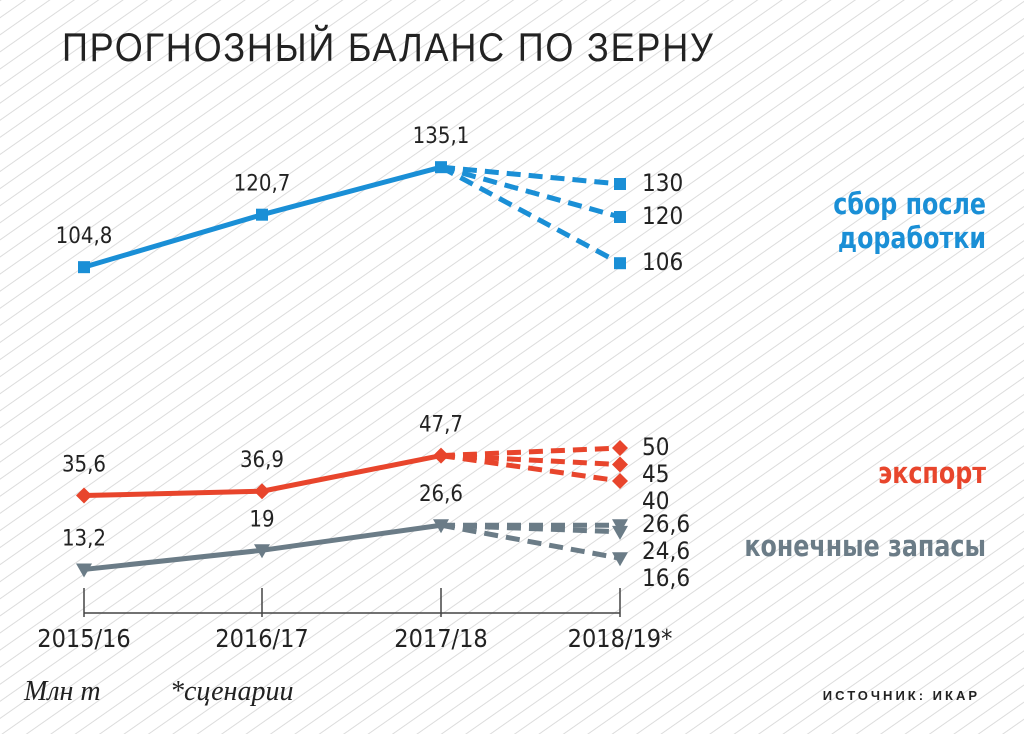 Image resolution: width=1024 pixels, height=734 pixels. What do you see at coordinates (232, 691) in the screenshot?
I see `scenario-note: *сценарии` at bounding box center [232, 691].